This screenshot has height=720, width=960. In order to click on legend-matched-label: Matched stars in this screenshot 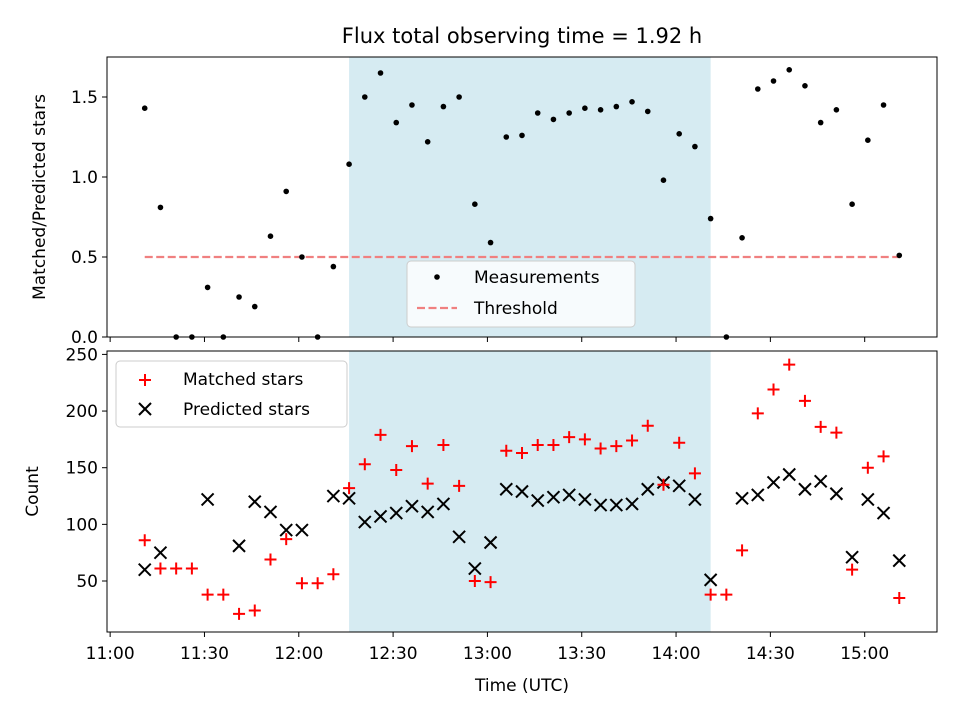, I will do `click(243, 380)`.